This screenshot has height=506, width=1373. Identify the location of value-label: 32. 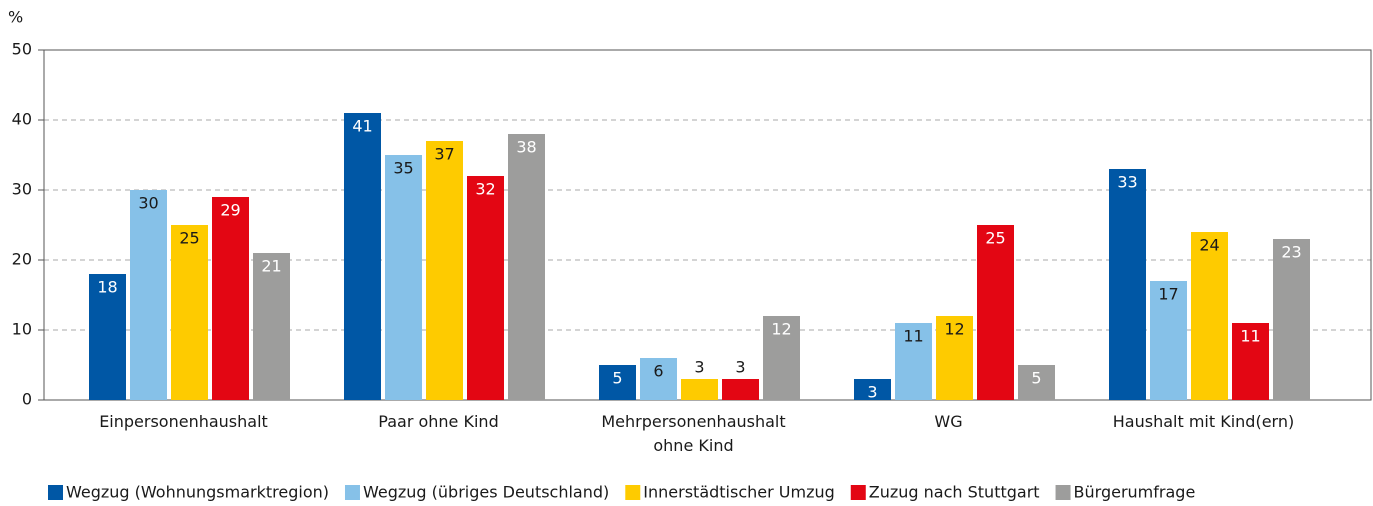
(485, 189).